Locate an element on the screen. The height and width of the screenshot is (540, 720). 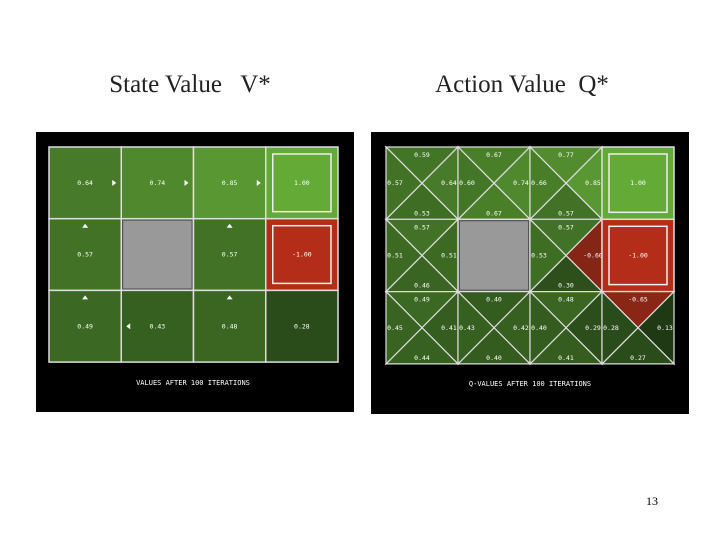
cell-value: 0.28 is located at coordinates (302, 326).